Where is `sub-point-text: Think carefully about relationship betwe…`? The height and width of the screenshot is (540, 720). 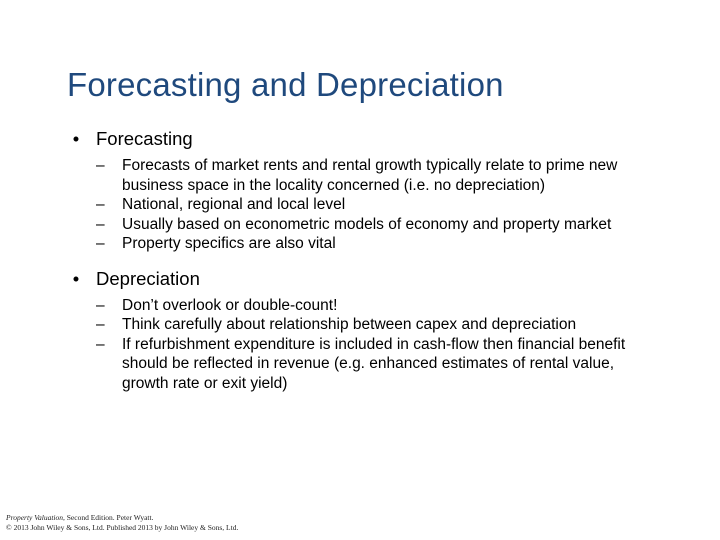
sub-point-text: Think carefully about relationship betwe… is located at coordinates (349, 324).